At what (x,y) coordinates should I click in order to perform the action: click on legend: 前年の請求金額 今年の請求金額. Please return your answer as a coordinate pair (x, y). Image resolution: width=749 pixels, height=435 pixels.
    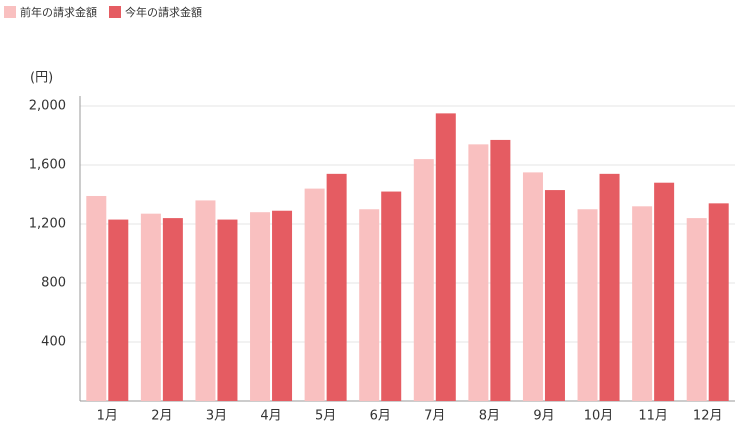
    Looking at the image, I should click on (103, 12).